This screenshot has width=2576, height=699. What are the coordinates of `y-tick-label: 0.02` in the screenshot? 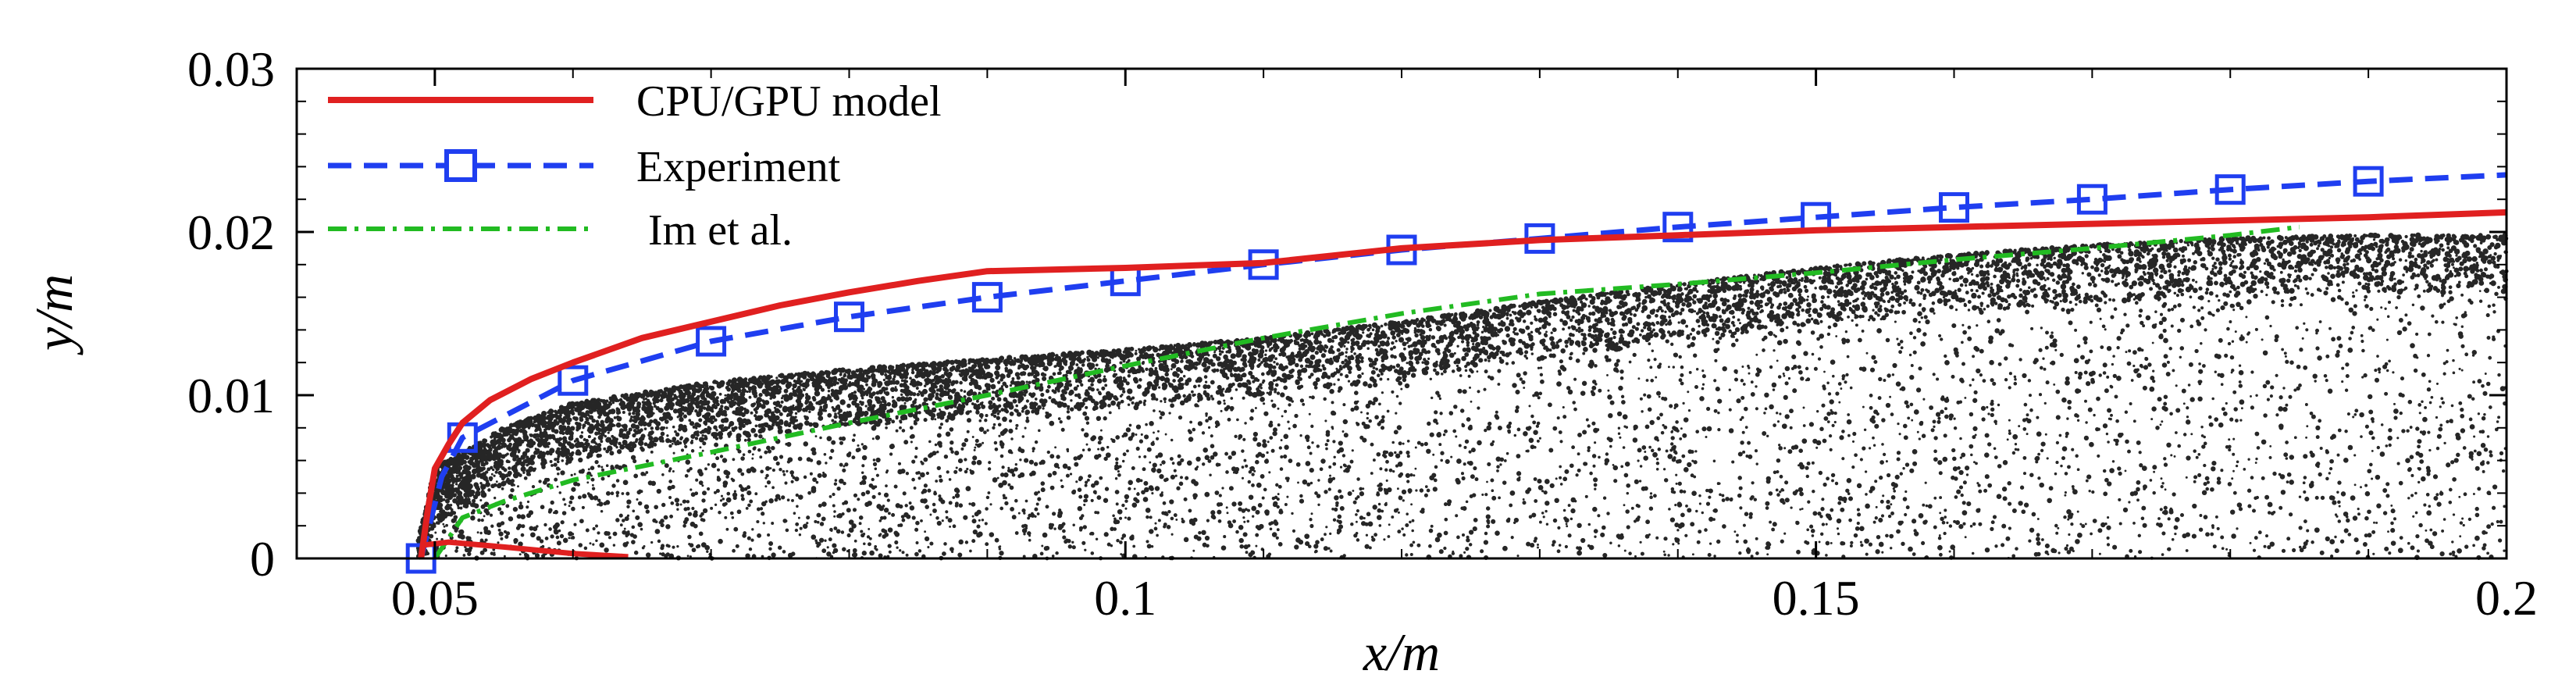 It's located at (231, 233).